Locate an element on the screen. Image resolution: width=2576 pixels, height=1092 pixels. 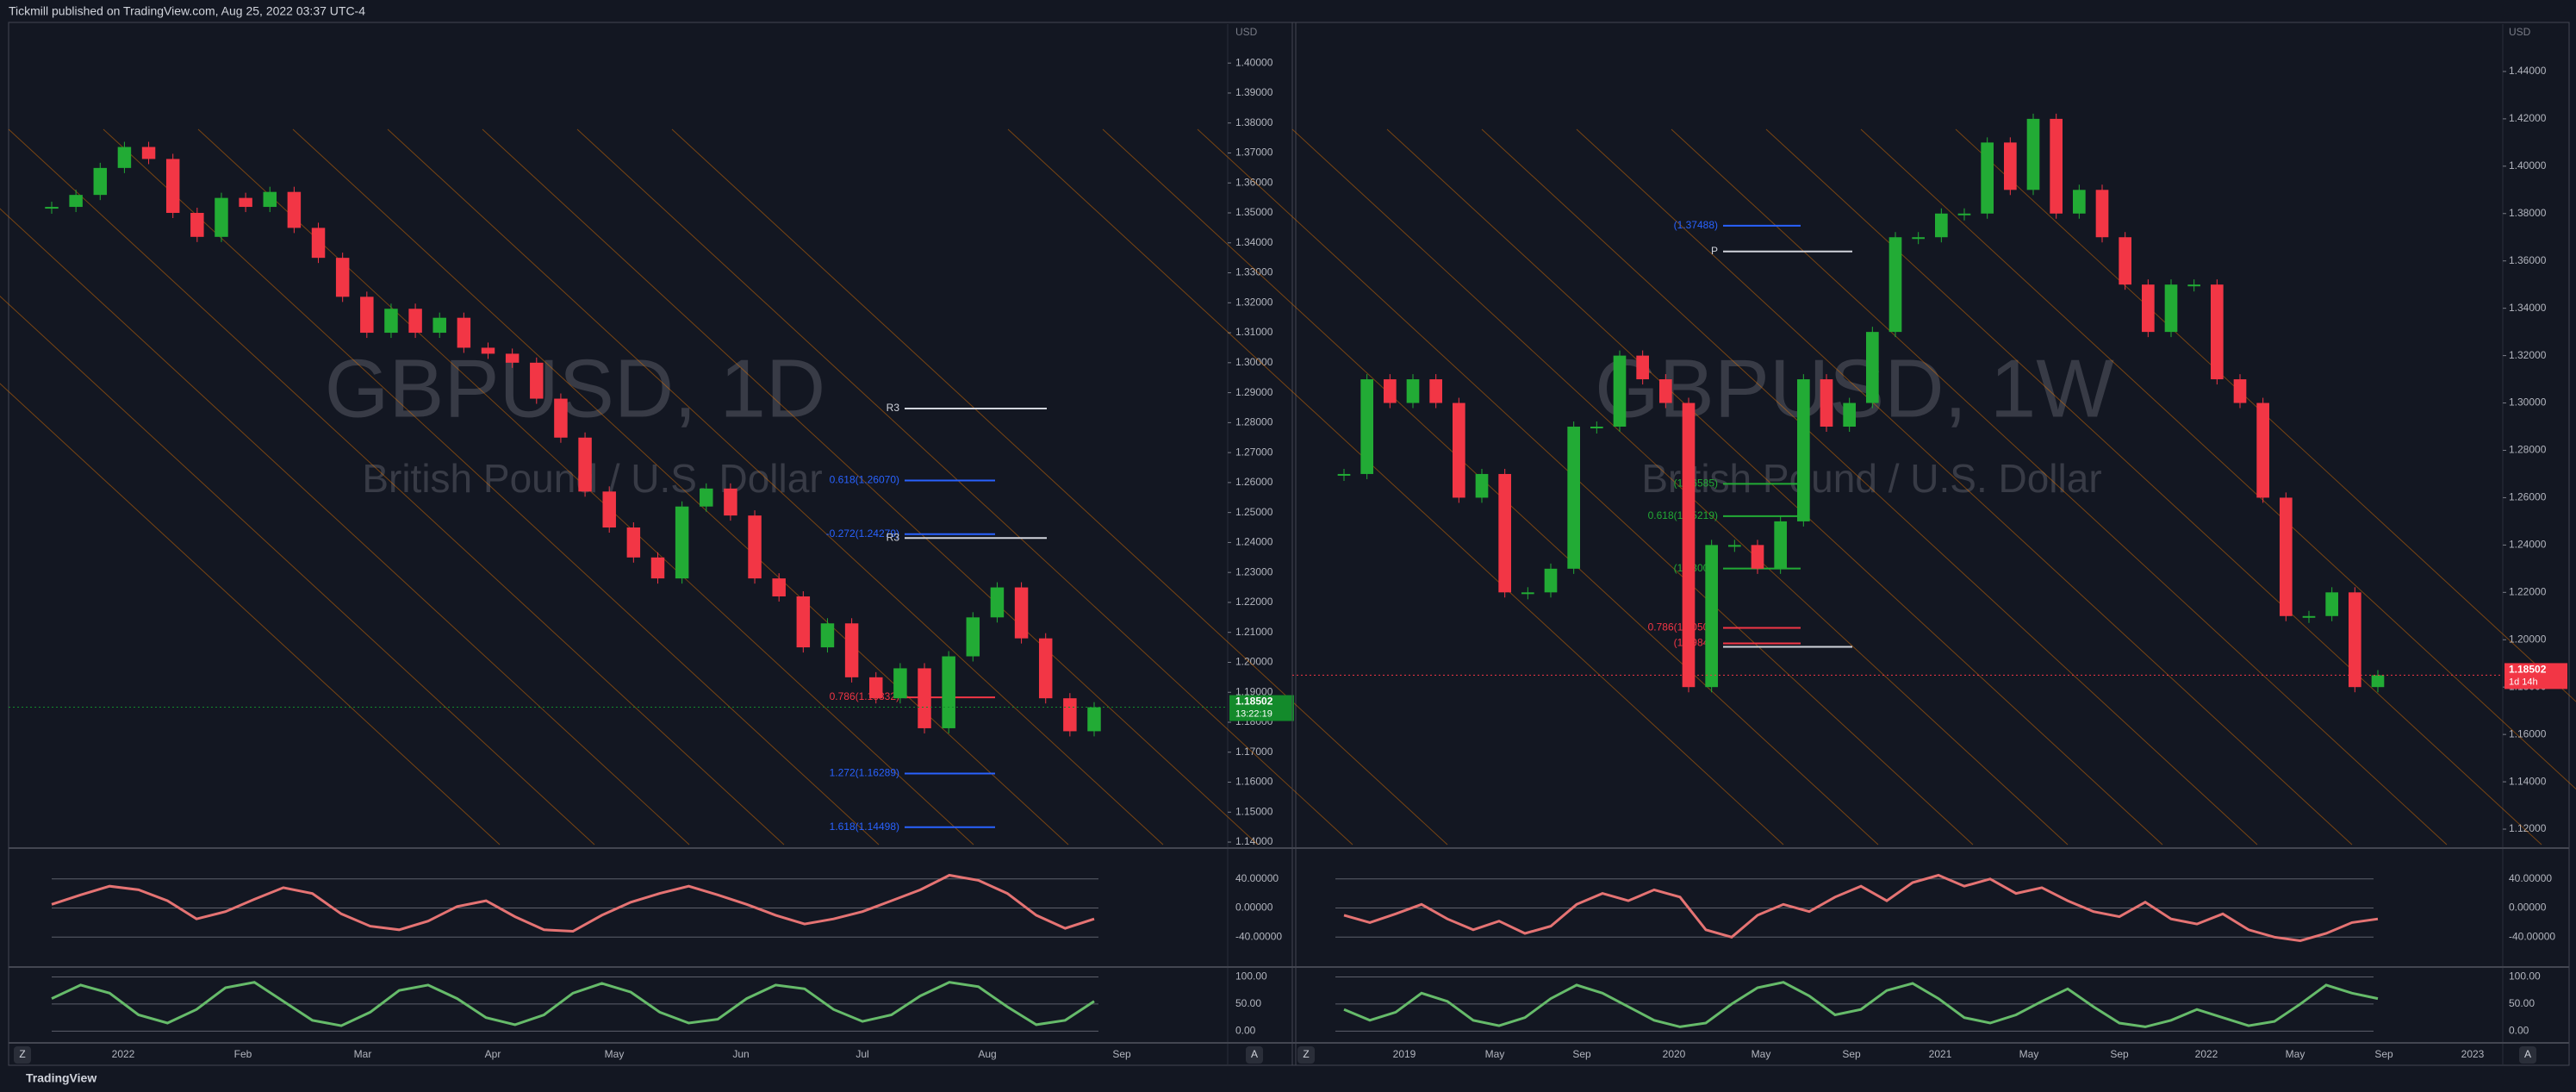
level-label: (1.26585) is located at coordinates (1696, 483).